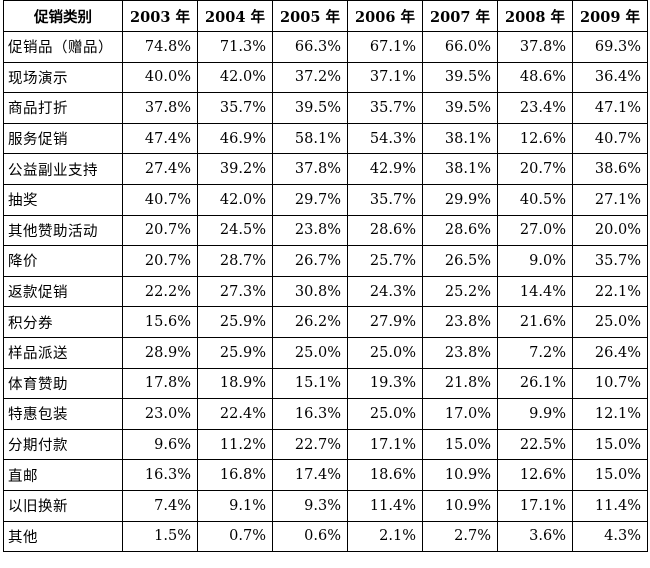 Image resolution: width=650 pixels, height=568 pixels. I want to click on value-cell: 9.0%, so click(535, 261).